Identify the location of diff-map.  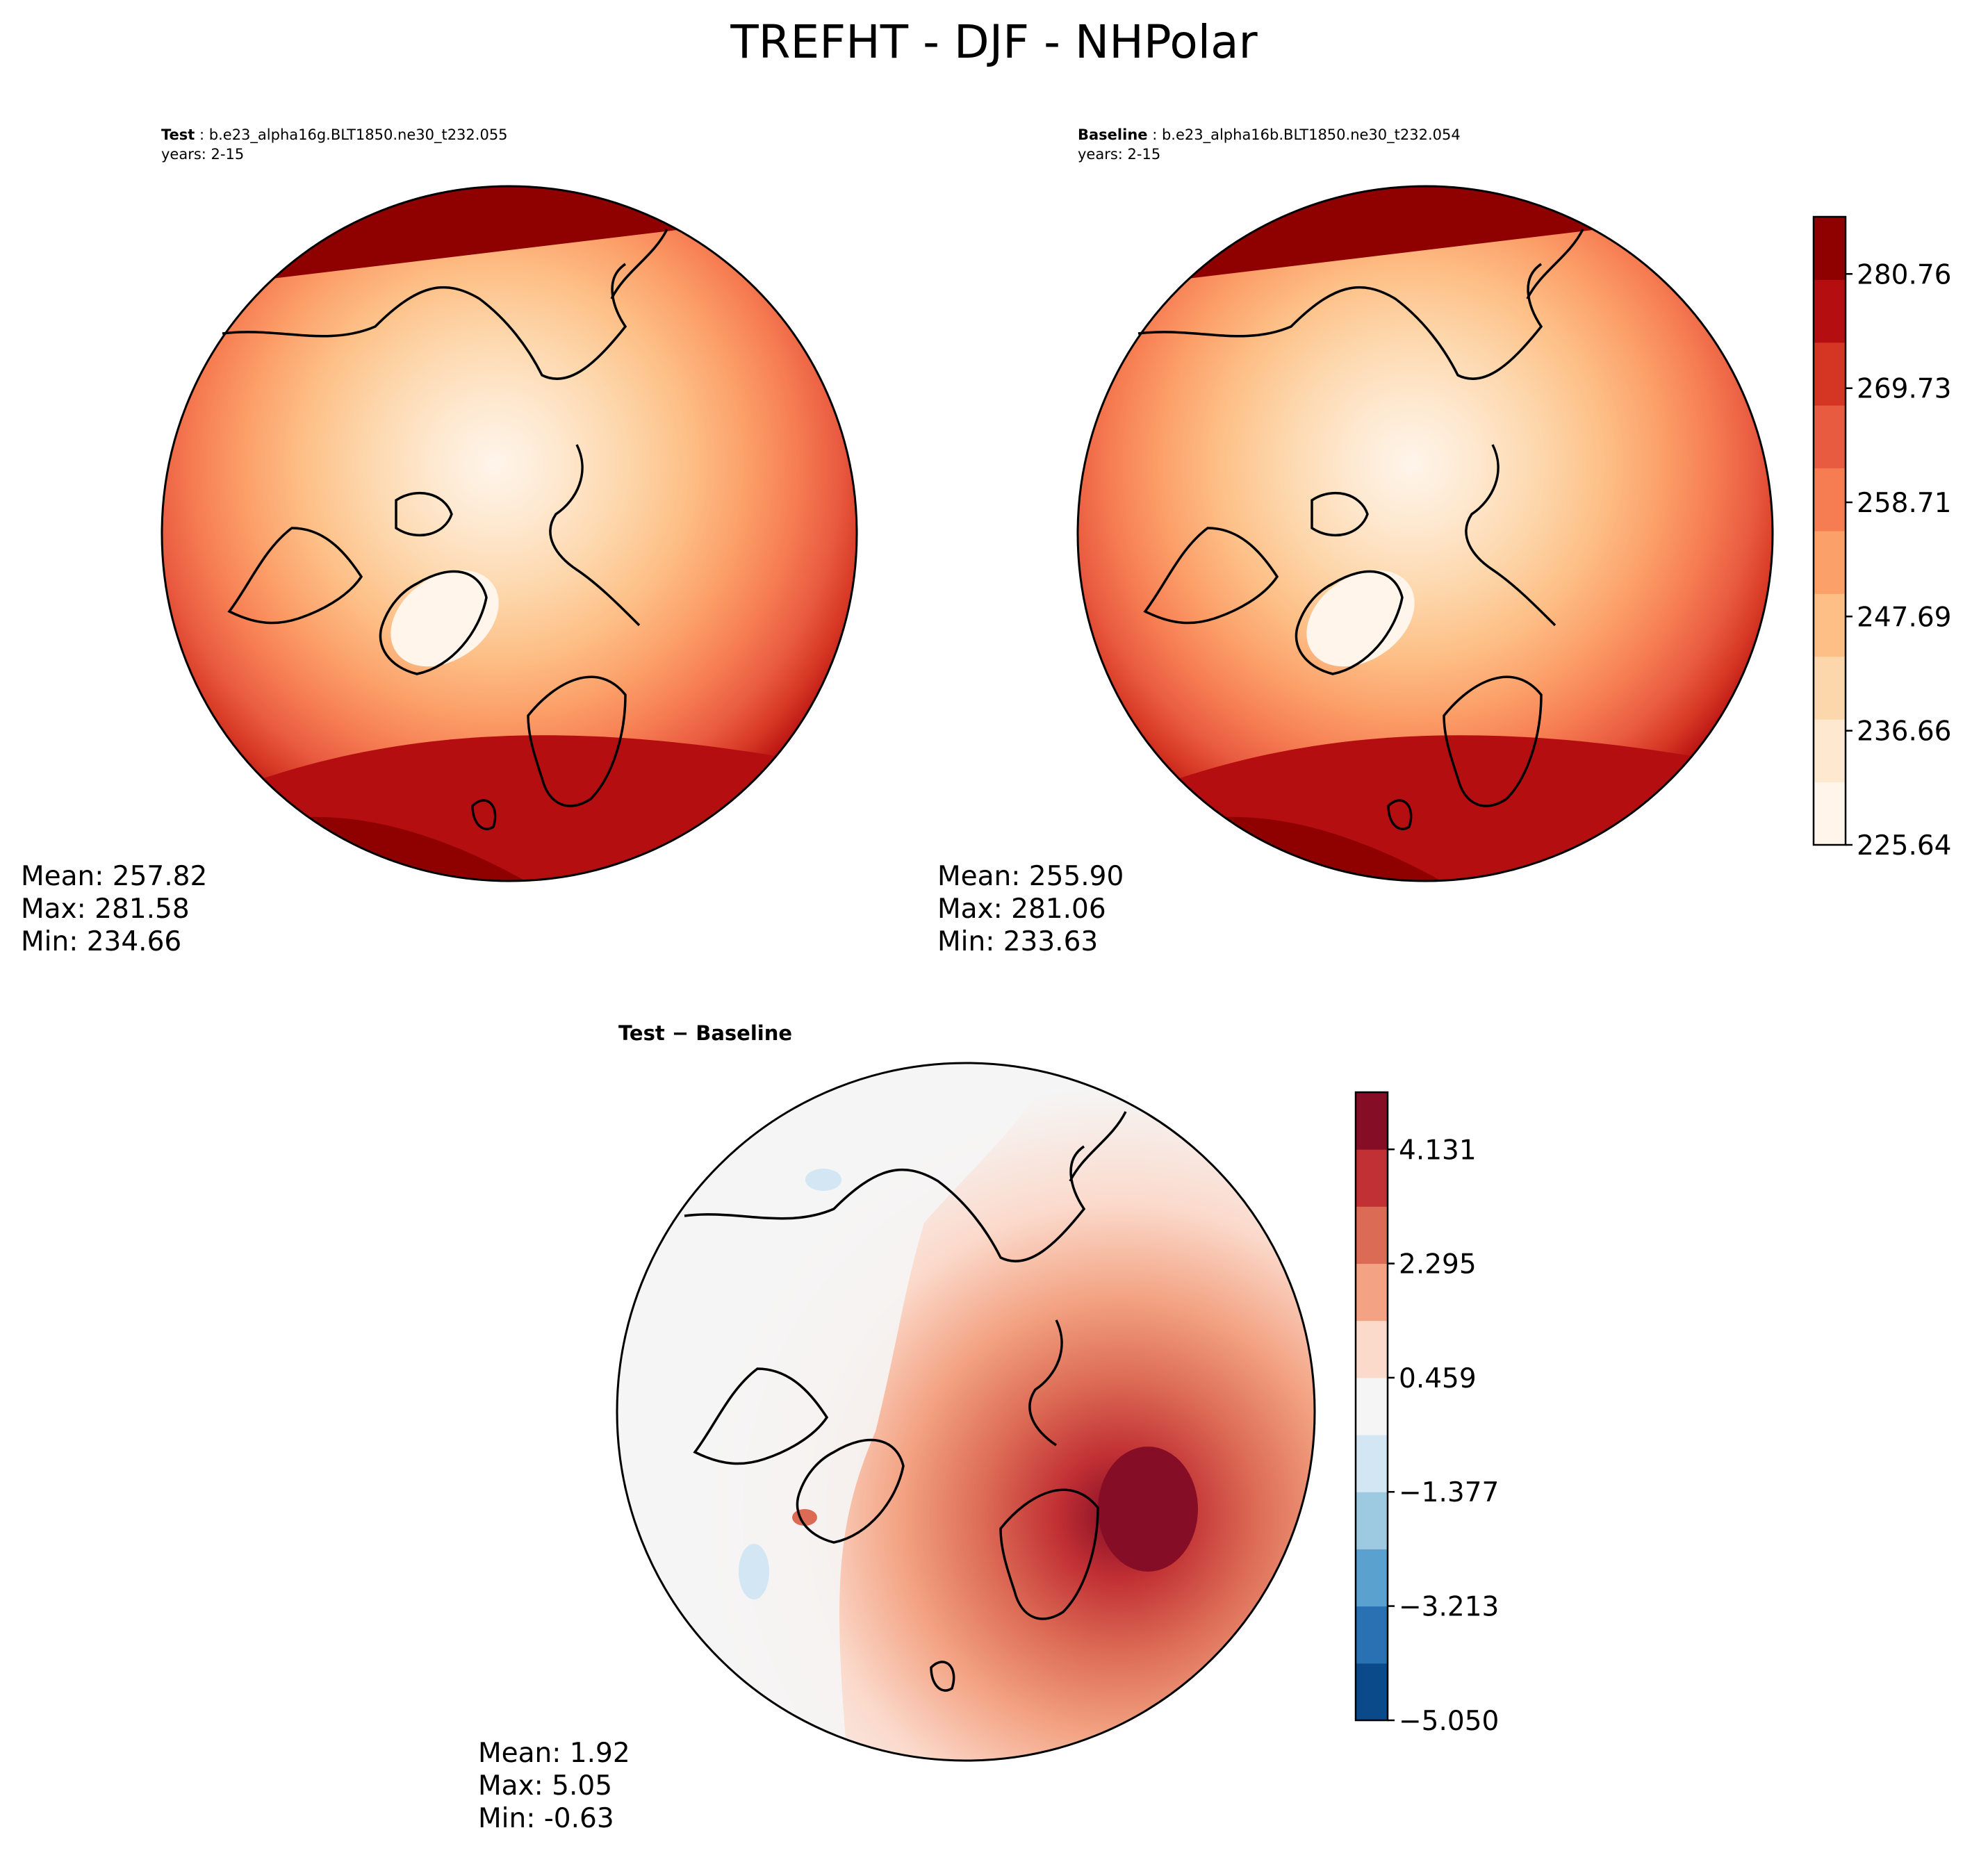
(966, 1412).